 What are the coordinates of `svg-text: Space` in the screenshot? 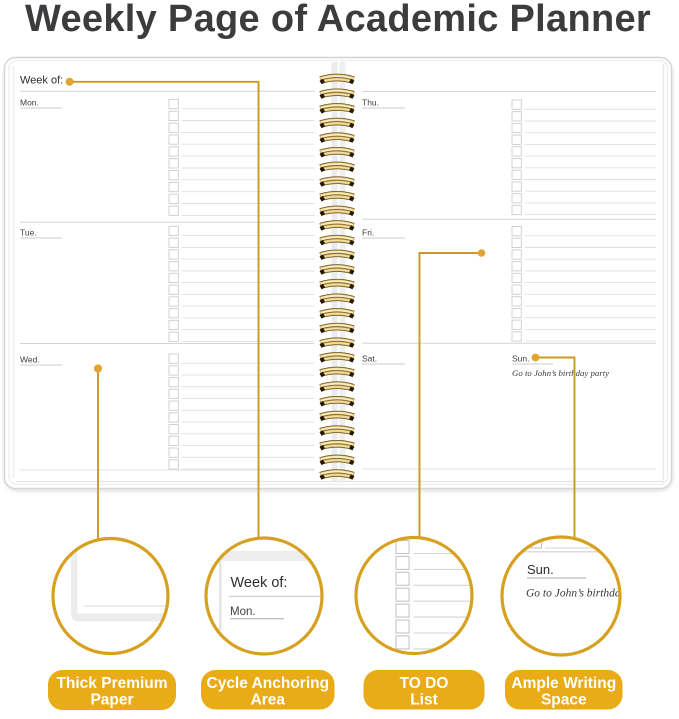 It's located at (564, 700).